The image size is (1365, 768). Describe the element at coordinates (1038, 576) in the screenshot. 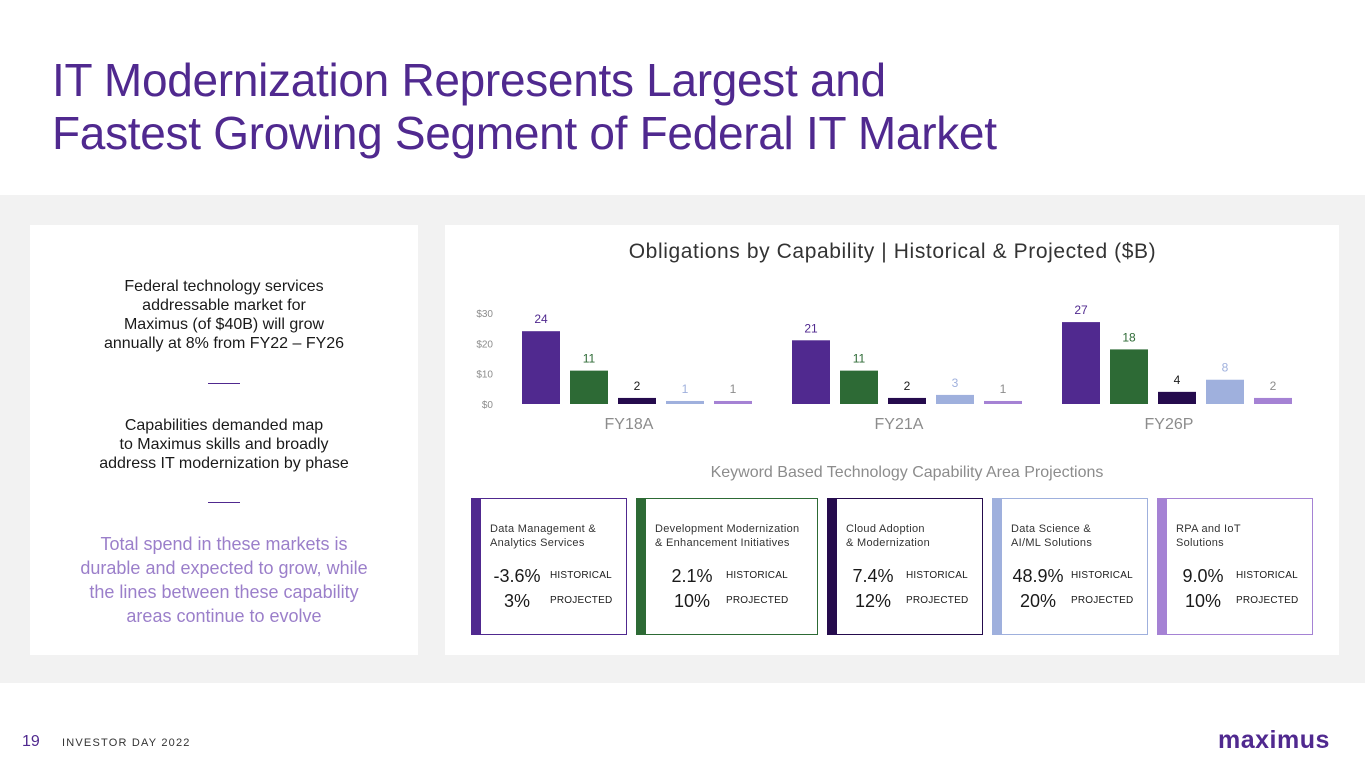

I see `historical-value: 48.9%` at that location.